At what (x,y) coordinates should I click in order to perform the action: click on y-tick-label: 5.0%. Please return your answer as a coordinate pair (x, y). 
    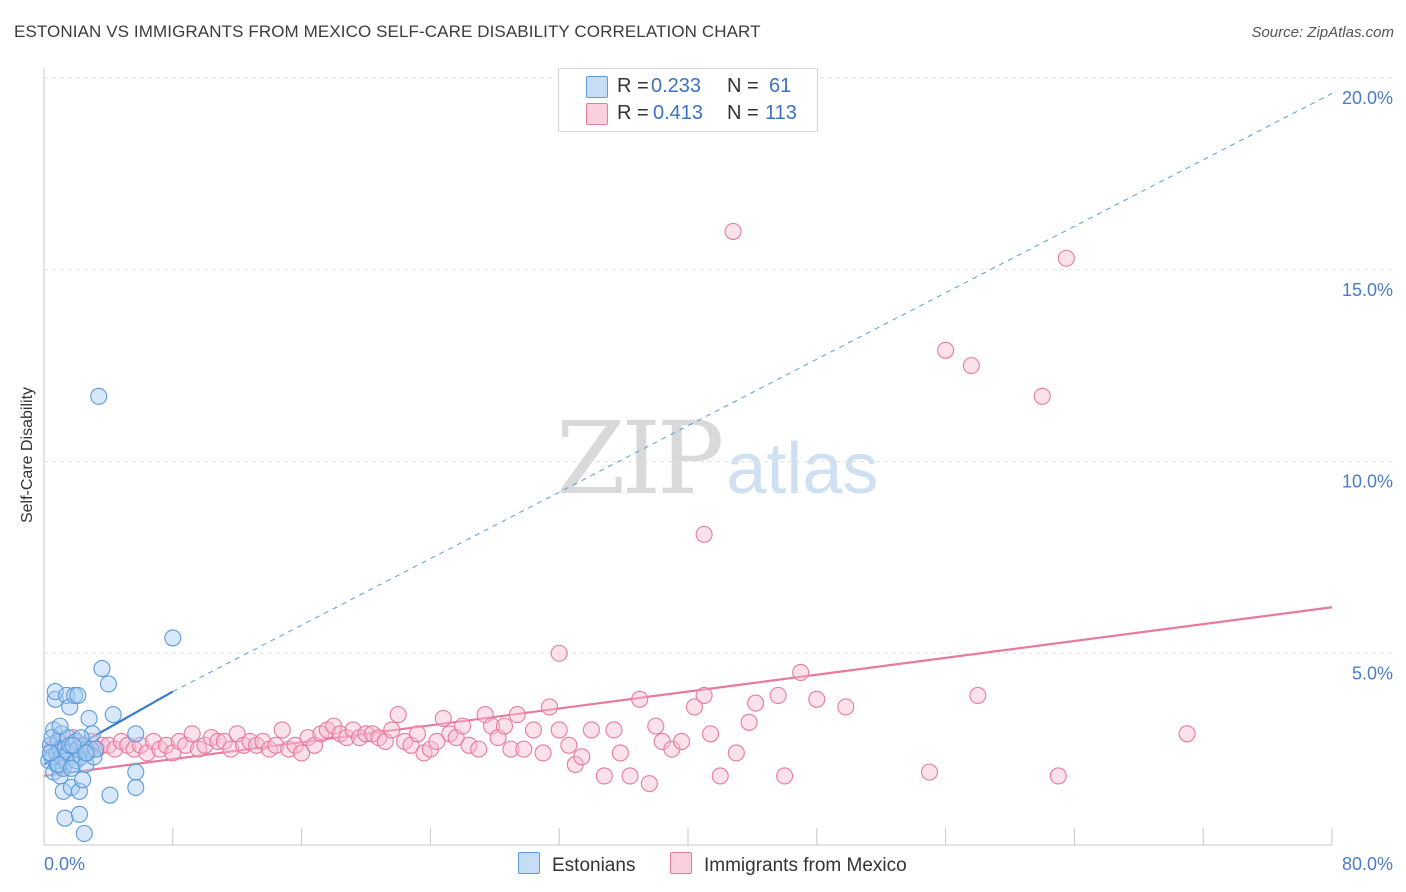
    Looking at the image, I should click on (1372, 673).